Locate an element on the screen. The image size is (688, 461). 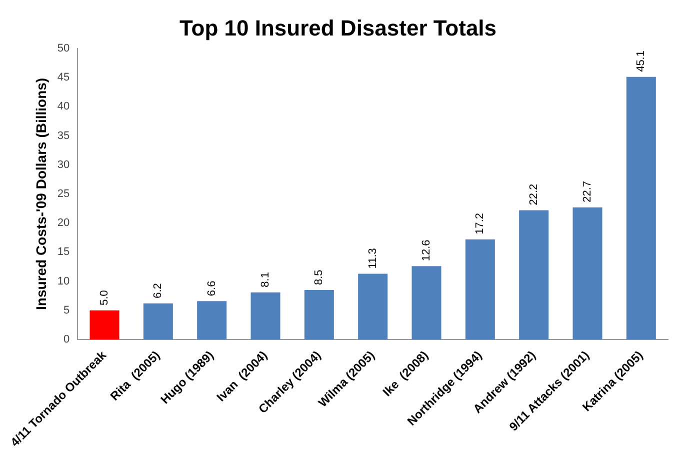
data-label: 45.1 is located at coordinates (641, 61).